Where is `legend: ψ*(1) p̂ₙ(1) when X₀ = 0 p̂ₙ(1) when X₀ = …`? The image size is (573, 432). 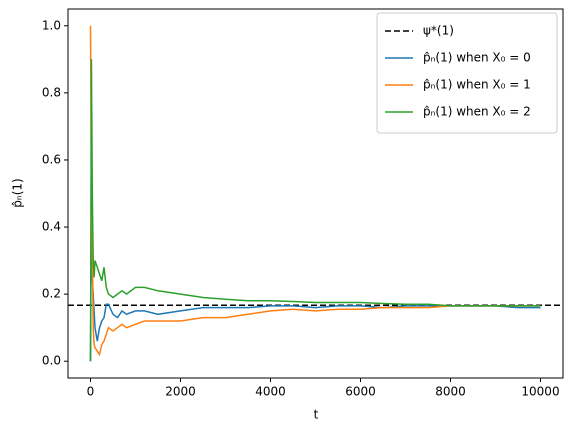 legend: ψ*(1) p̂ₙ(1) when X₀ = 0 p̂ₙ(1) when X₀ = … is located at coordinates (467, 73).